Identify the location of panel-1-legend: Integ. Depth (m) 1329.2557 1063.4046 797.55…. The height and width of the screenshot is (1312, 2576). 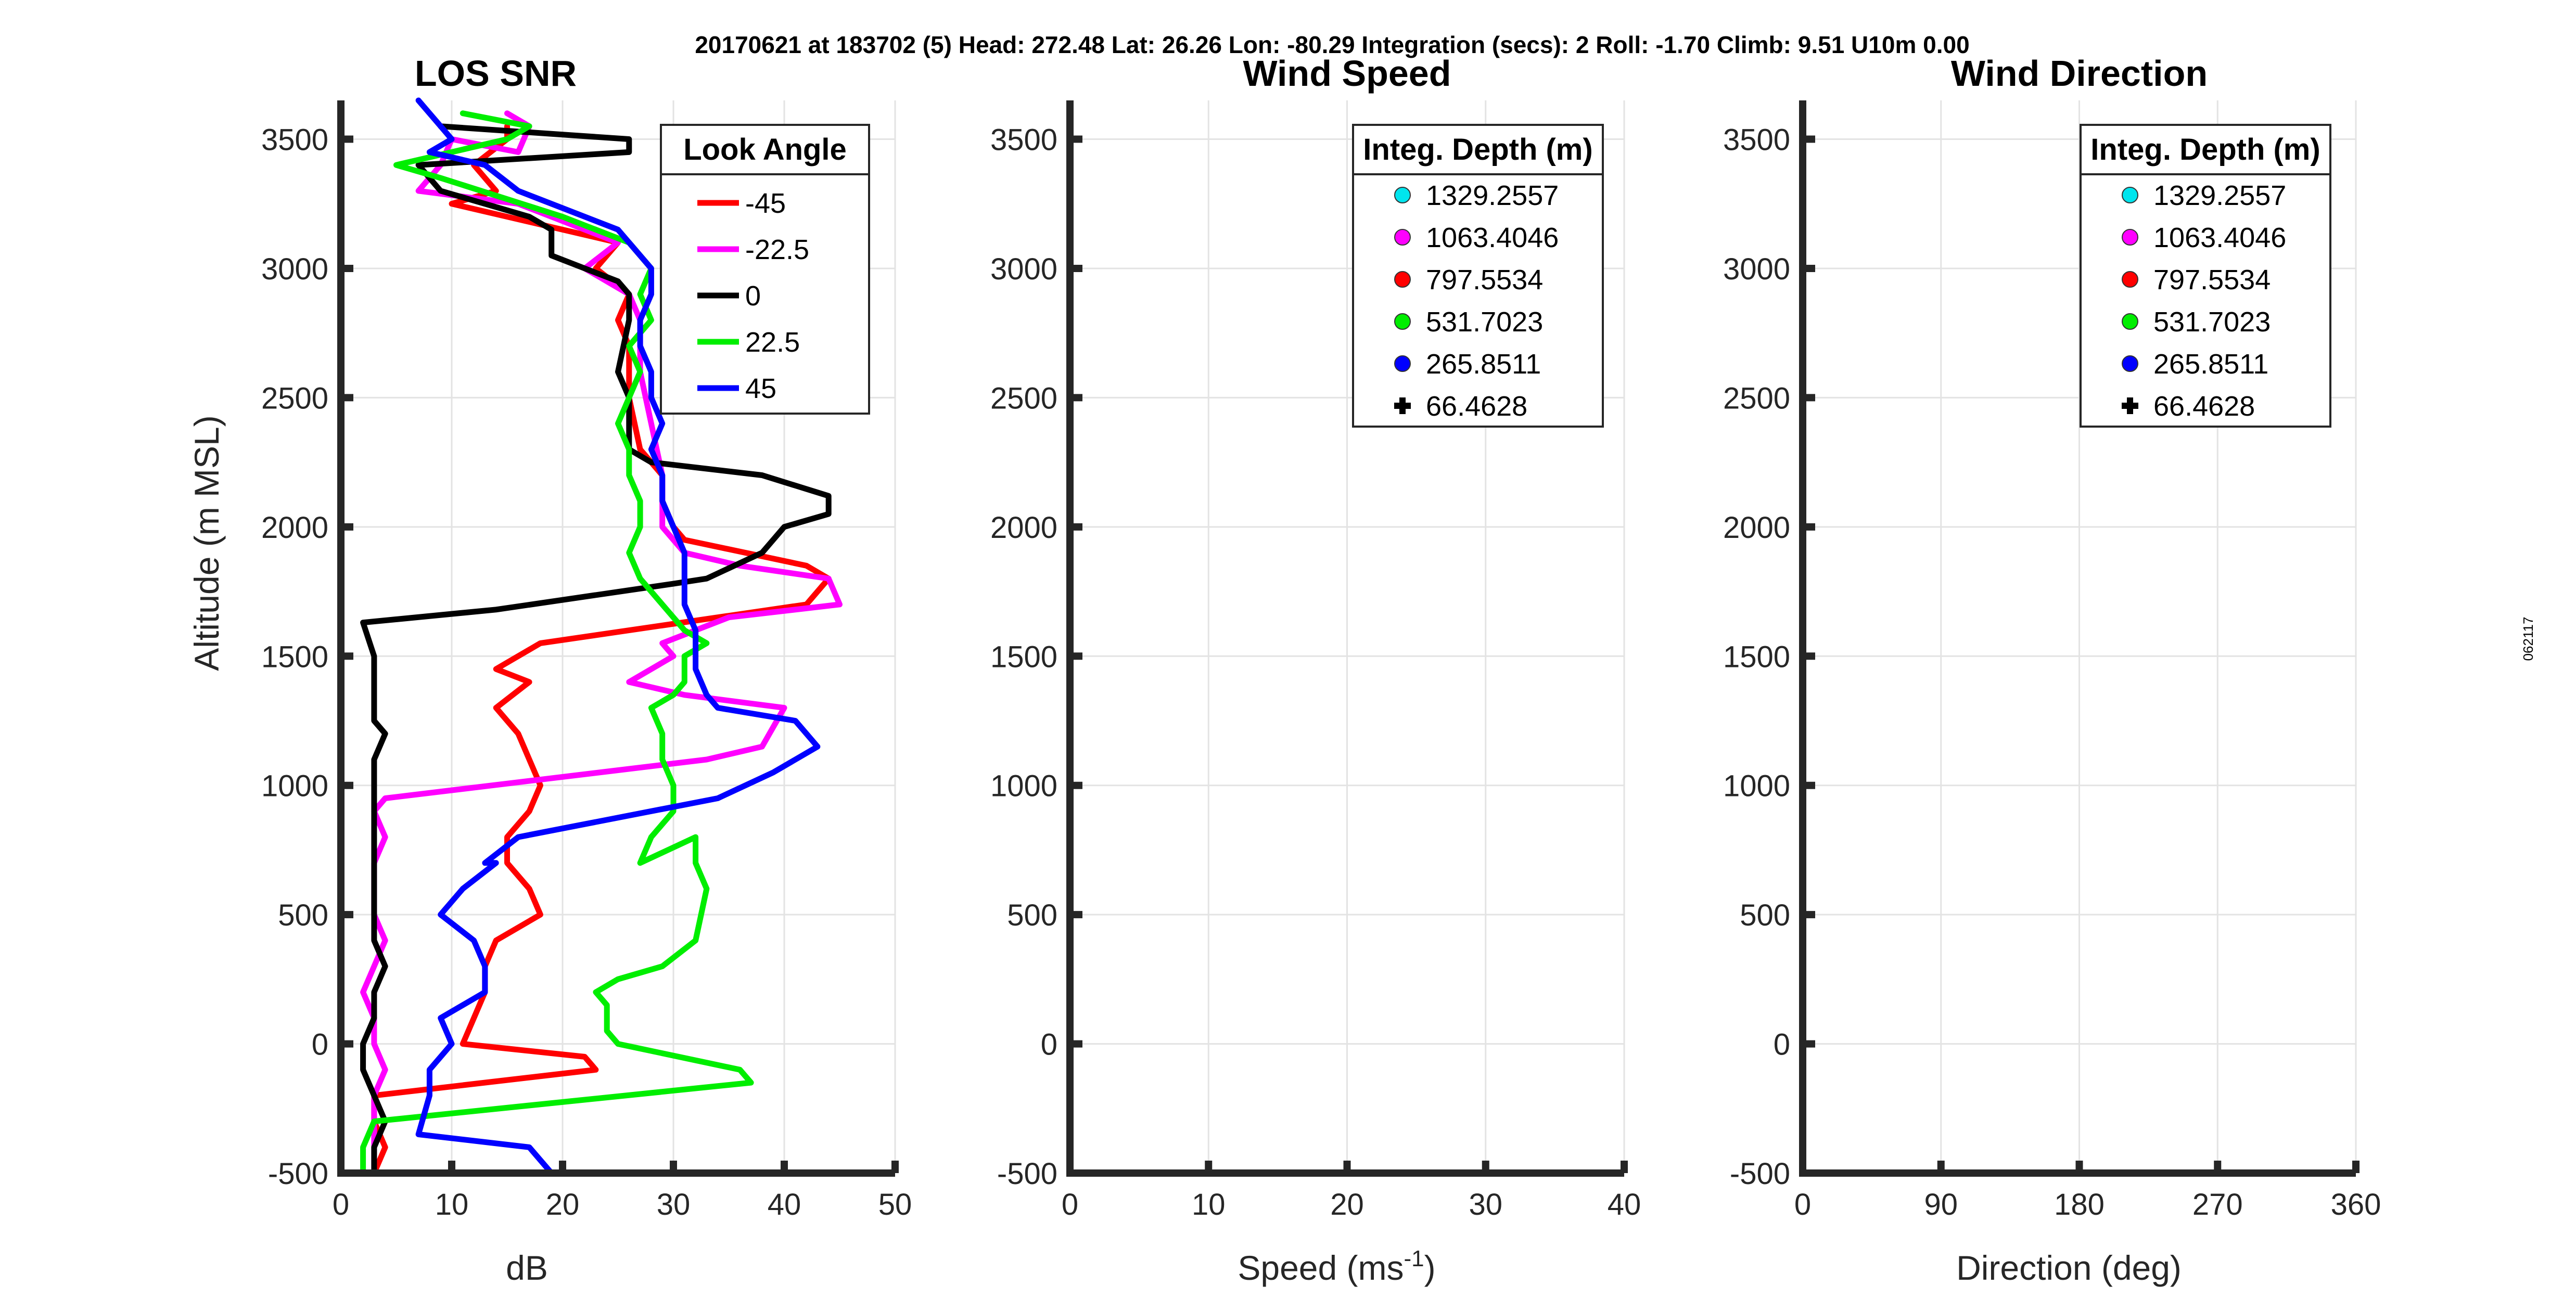
(1478, 276).